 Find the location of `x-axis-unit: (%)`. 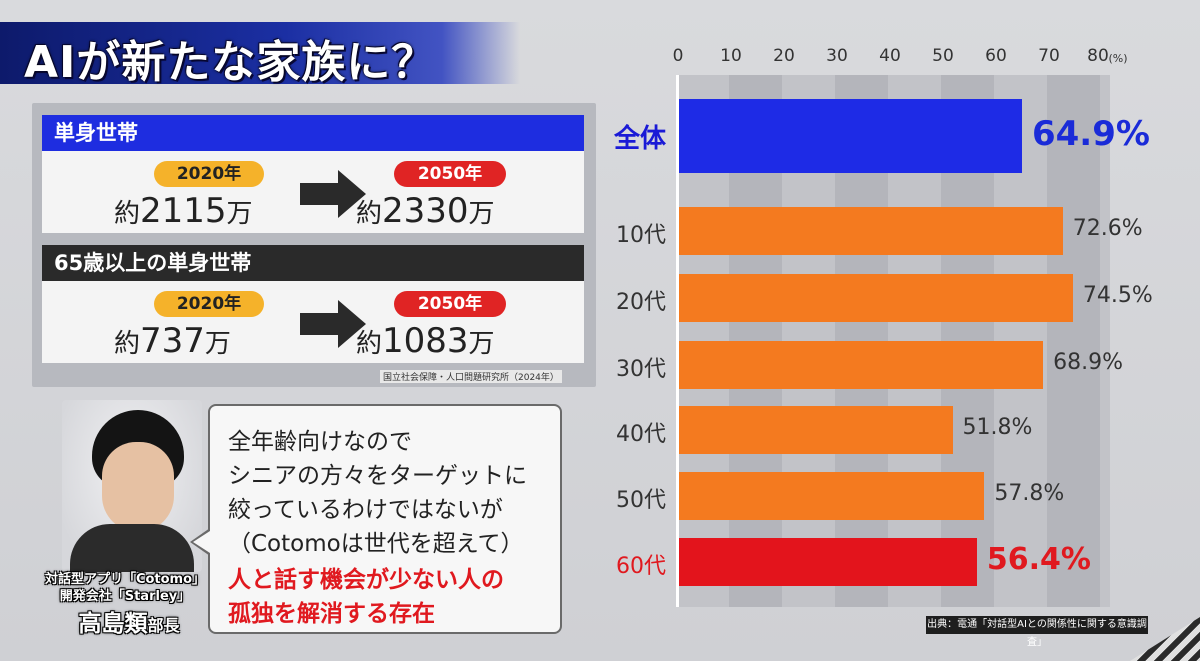

x-axis-unit: (%) is located at coordinates (1118, 58).